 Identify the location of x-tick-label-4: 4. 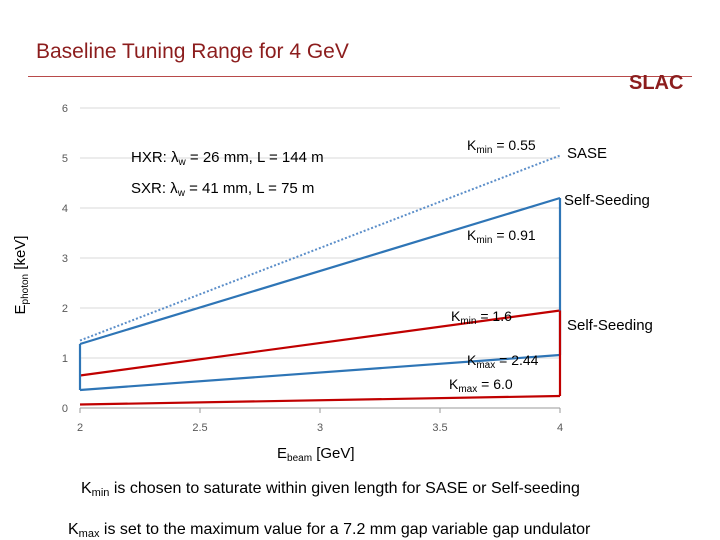
(560, 428).